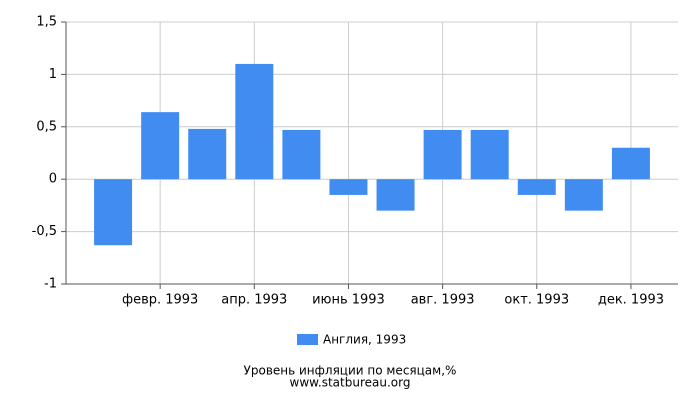  I want to click on y-tick-label: 0,5, so click(46, 126).